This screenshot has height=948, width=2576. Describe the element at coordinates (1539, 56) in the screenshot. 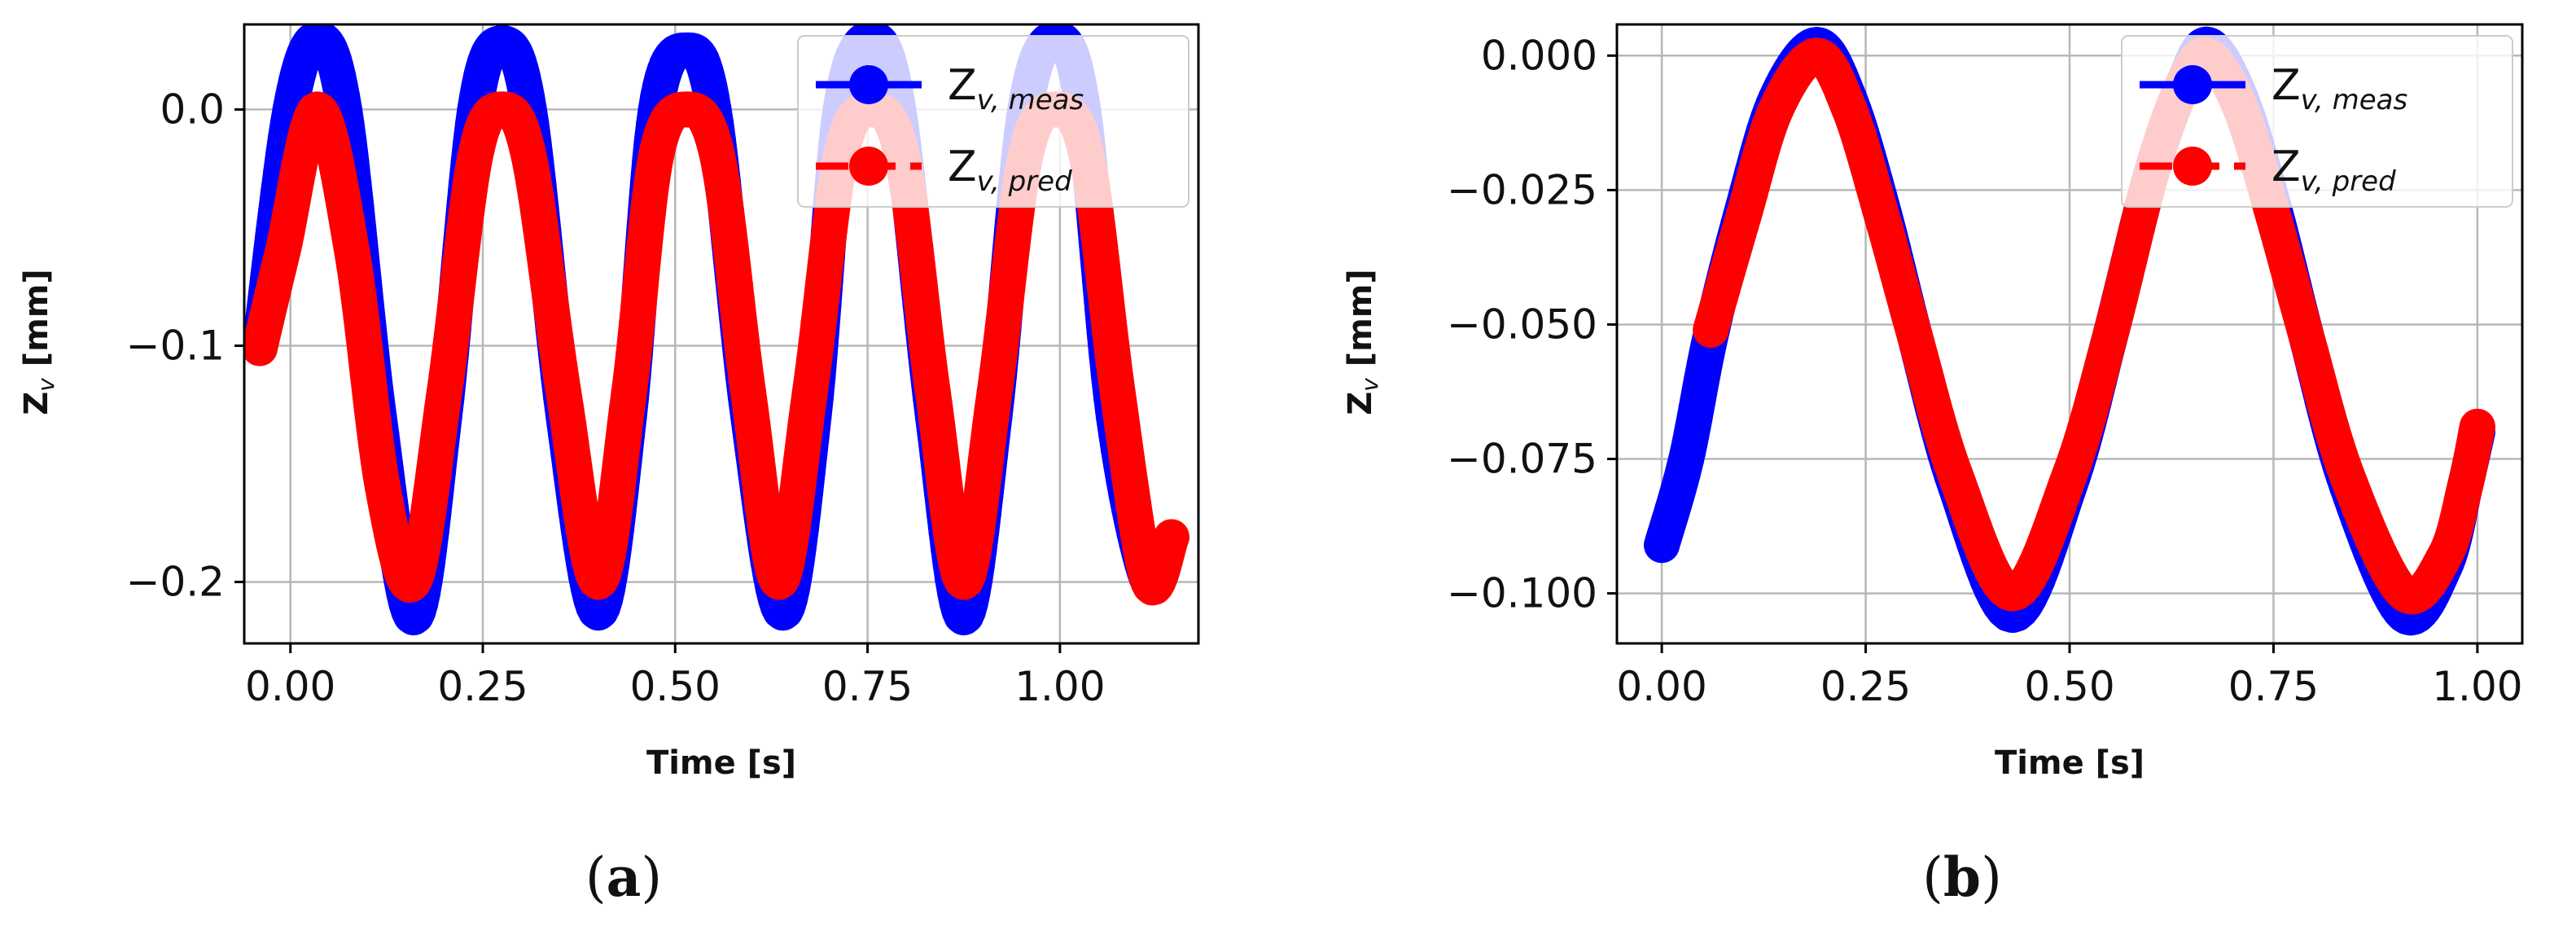

I see `y-tick-label-b-0: 0.000` at that location.